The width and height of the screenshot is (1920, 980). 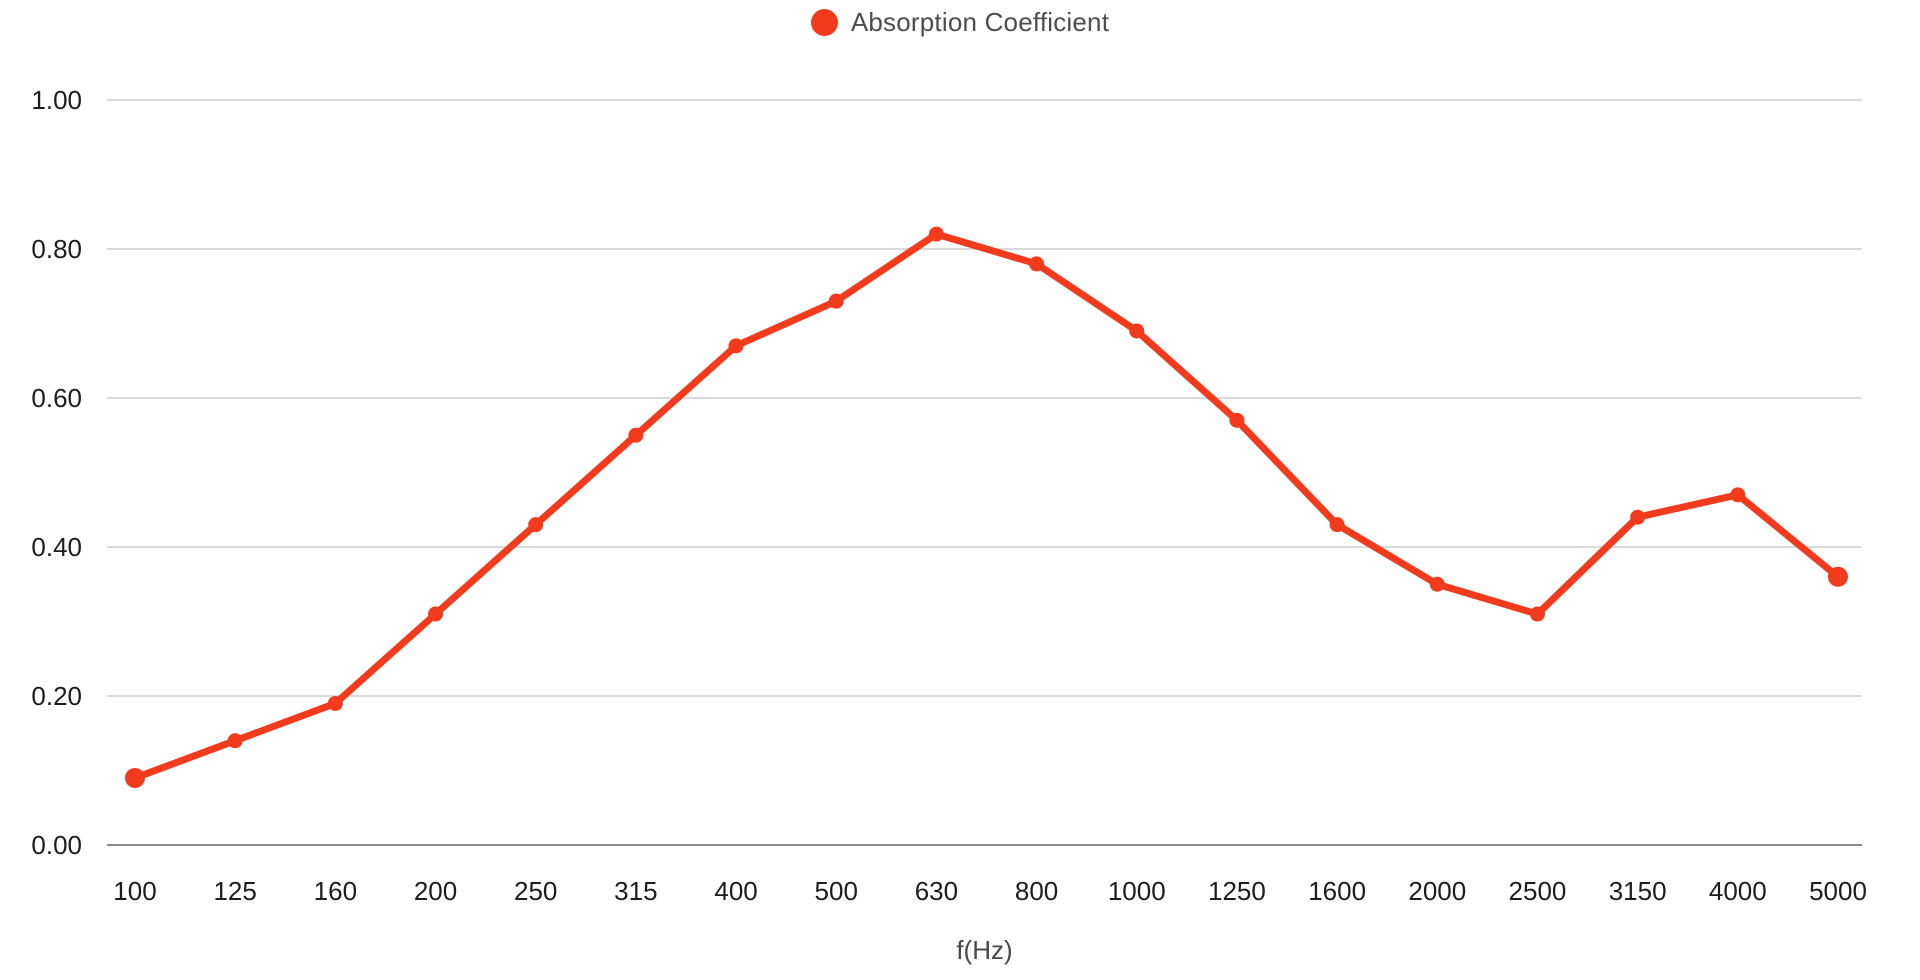 I want to click on x-tick-label: 1000, so click(x=1137, y=891).